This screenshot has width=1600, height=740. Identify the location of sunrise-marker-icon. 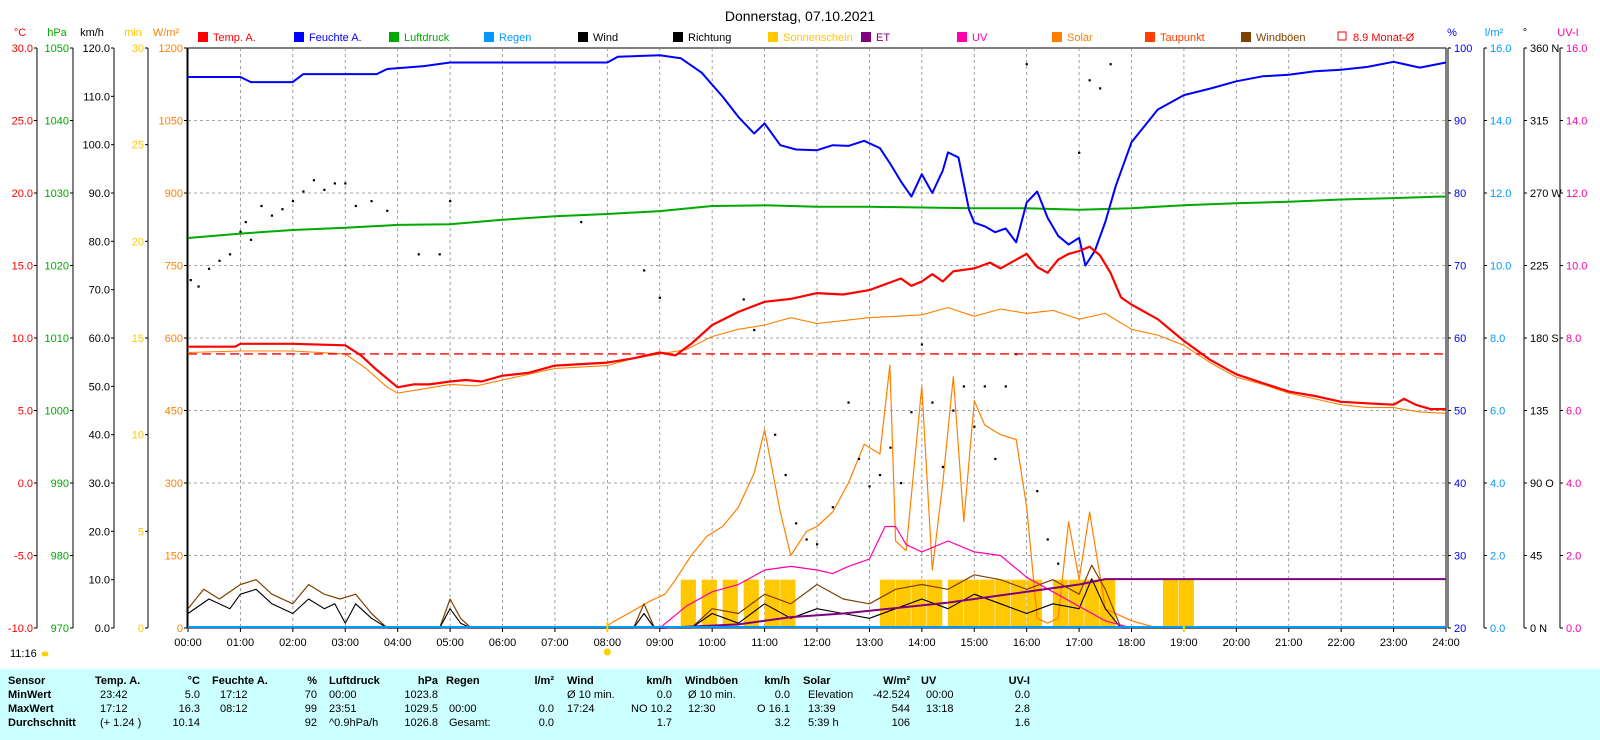
(607, 652).